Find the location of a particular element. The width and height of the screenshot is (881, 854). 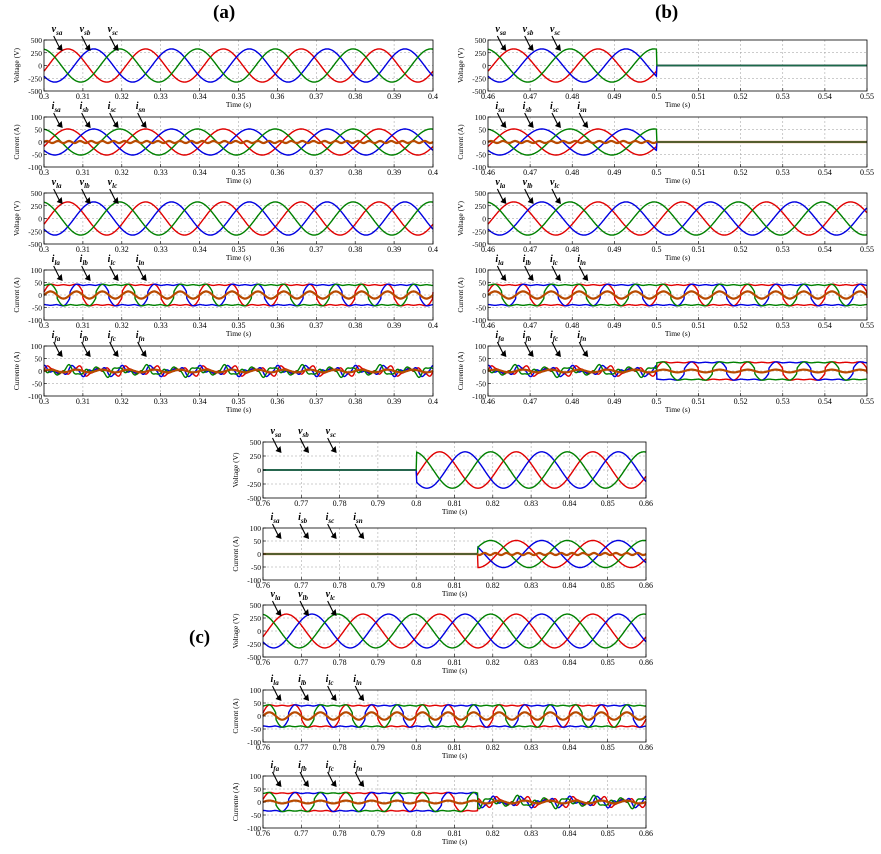

x-tick-label: 0.81 is located at coordinates (455, 833).